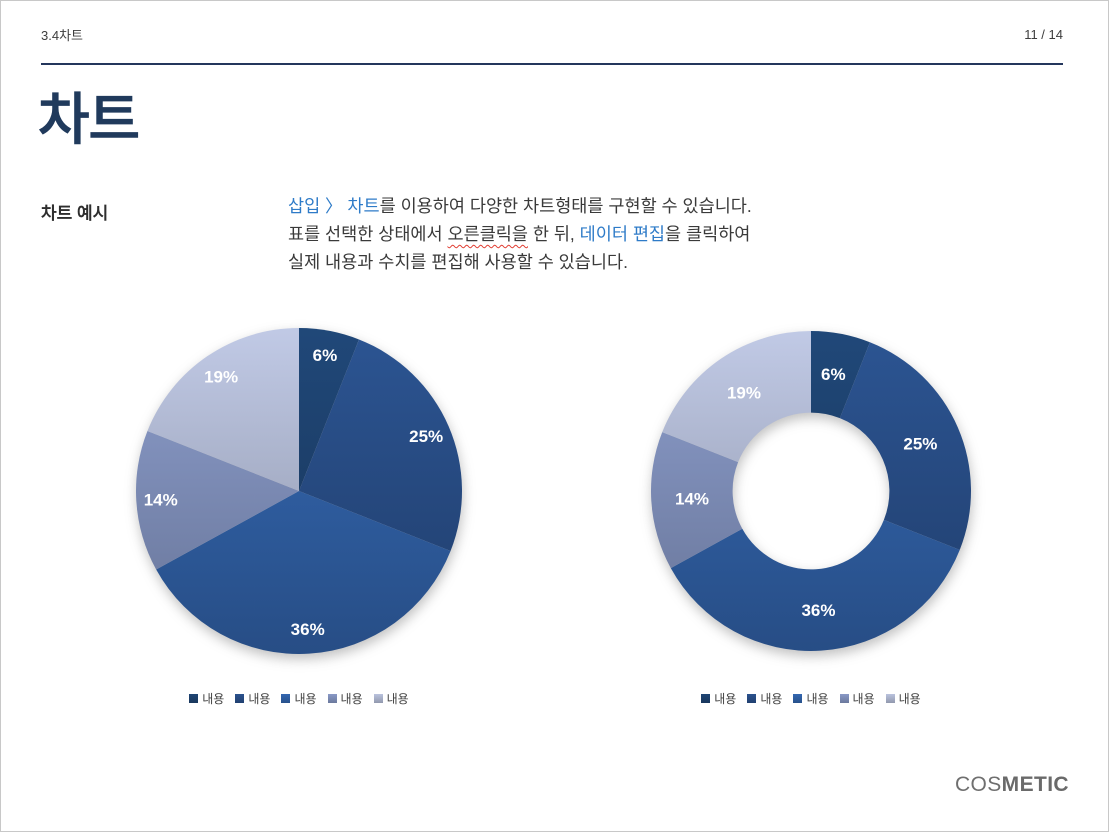 This screenshot has height=832, width=1109. I want to click on pie-slice-25%, so click(380, 445).